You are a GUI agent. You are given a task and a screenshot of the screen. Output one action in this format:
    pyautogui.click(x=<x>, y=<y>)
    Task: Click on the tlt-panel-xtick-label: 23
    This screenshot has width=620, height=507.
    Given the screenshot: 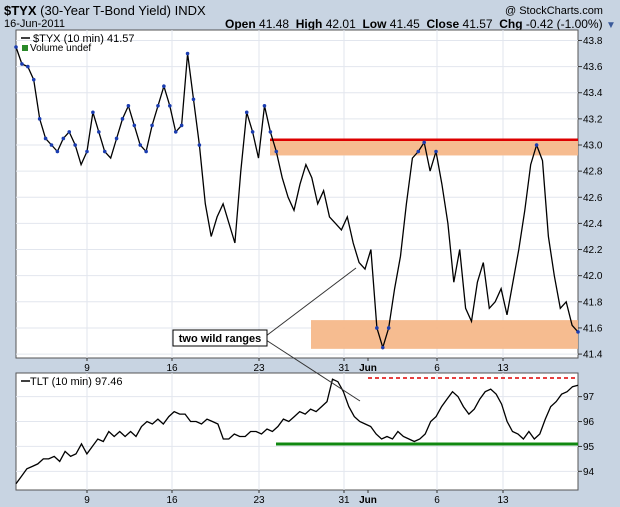 What is the action you would take?
    pyautogui.click(x=259, y=500)
    